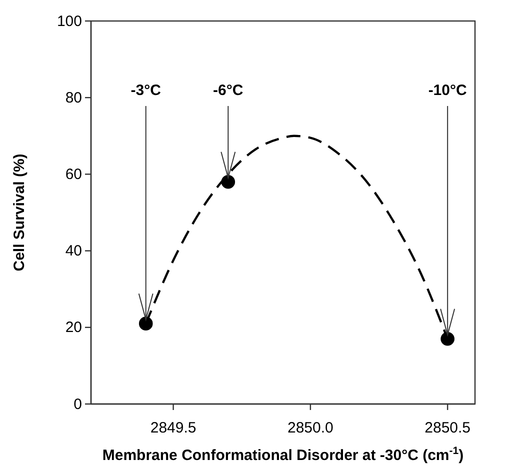  What do you see at coordinates (73, 174) in the screenshot?
I see `y-tick-label: 60` at bounding box center [73, 174].